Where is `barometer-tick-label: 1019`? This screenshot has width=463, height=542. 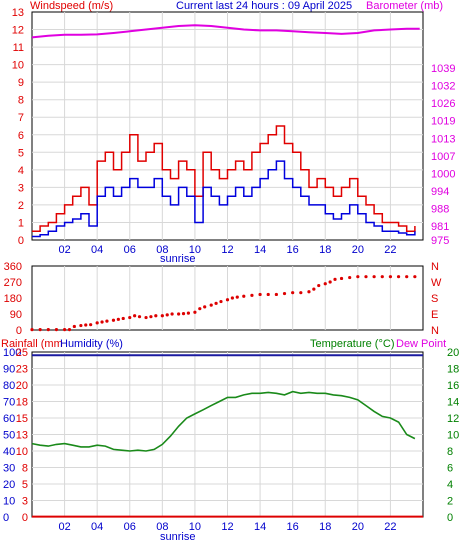
barometer-tick-label: 1019 is located at coordinates (443, 122).